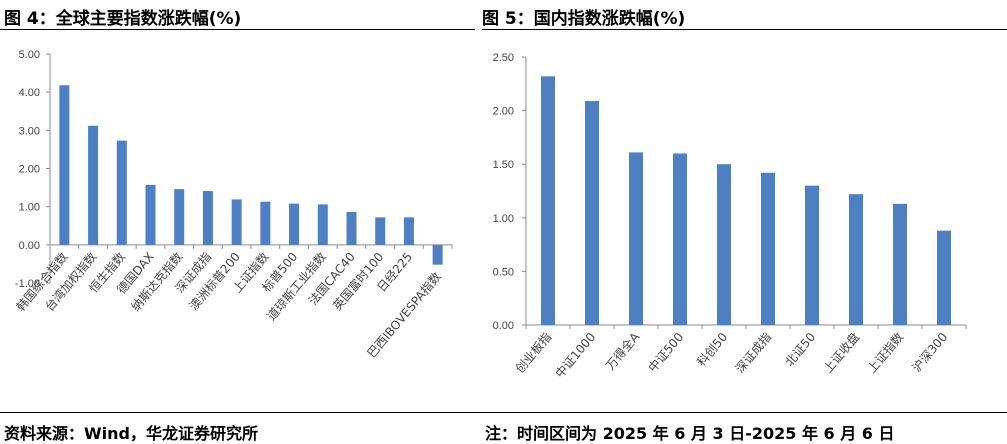 The width and height of the screenshot is (1007, 444). Describe the element at coordinates (712, 349) in the screenshot. I see `domestic-category-label: 科创50` at that location.